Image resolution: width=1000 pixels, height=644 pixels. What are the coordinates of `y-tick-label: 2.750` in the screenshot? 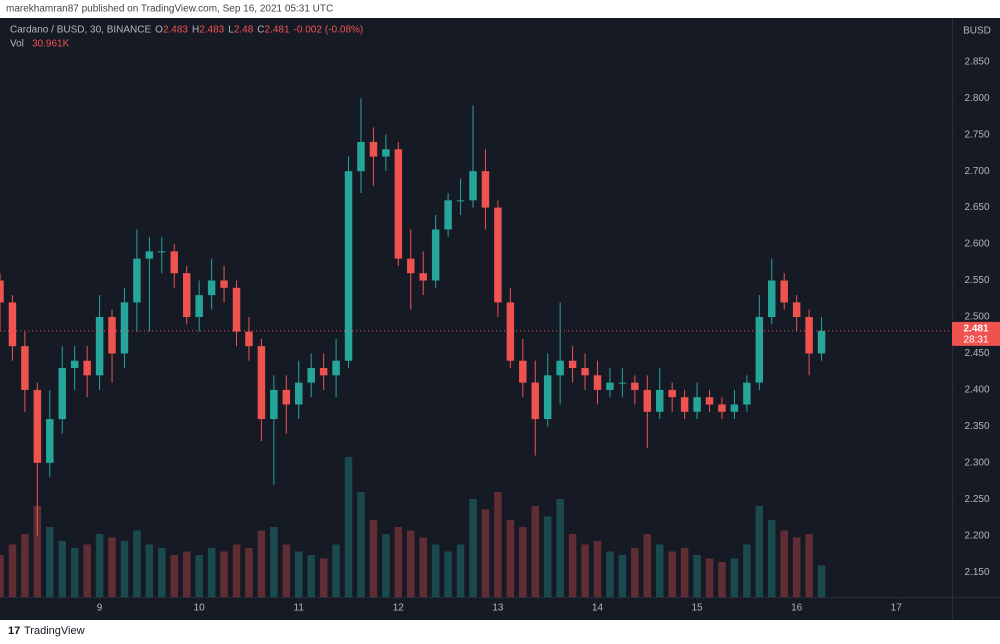 It's located at (976, 134).